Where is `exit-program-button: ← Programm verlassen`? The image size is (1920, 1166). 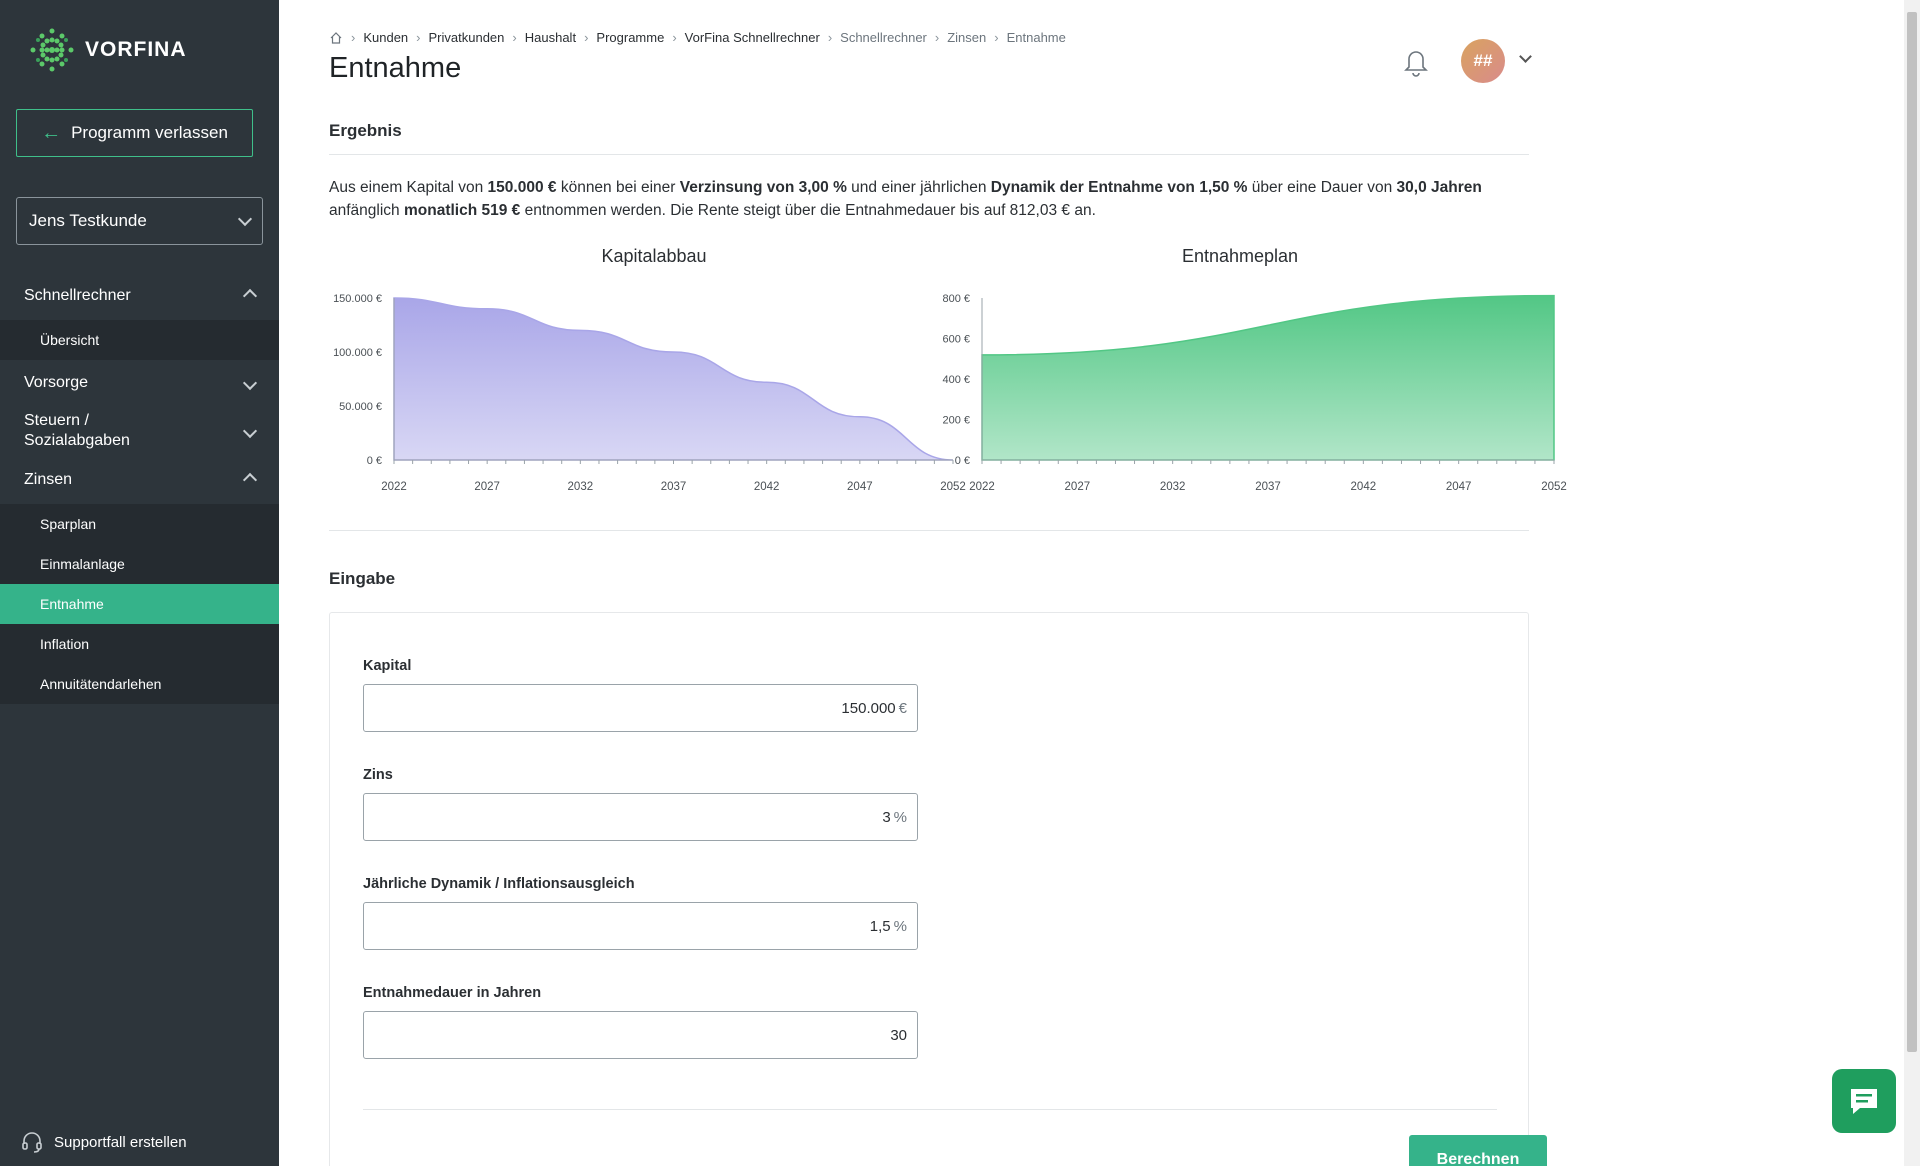
exit-program-button: ← Programm verlassen is located at coordinates (134, 133).